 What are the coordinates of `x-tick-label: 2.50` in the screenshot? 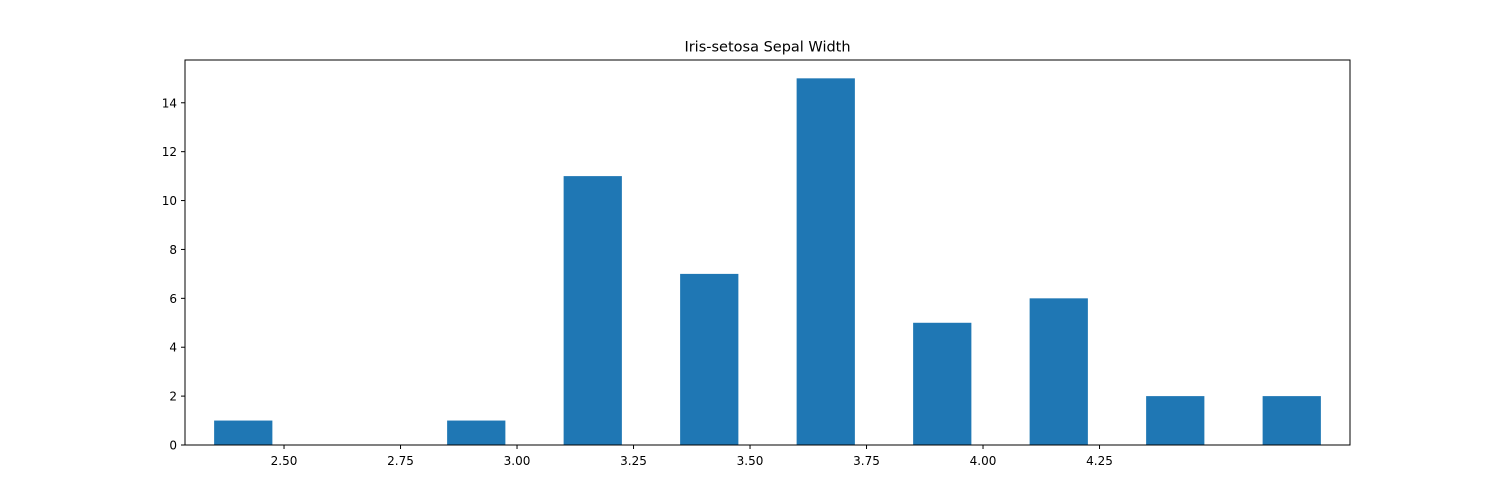 It's located at (284, 461).